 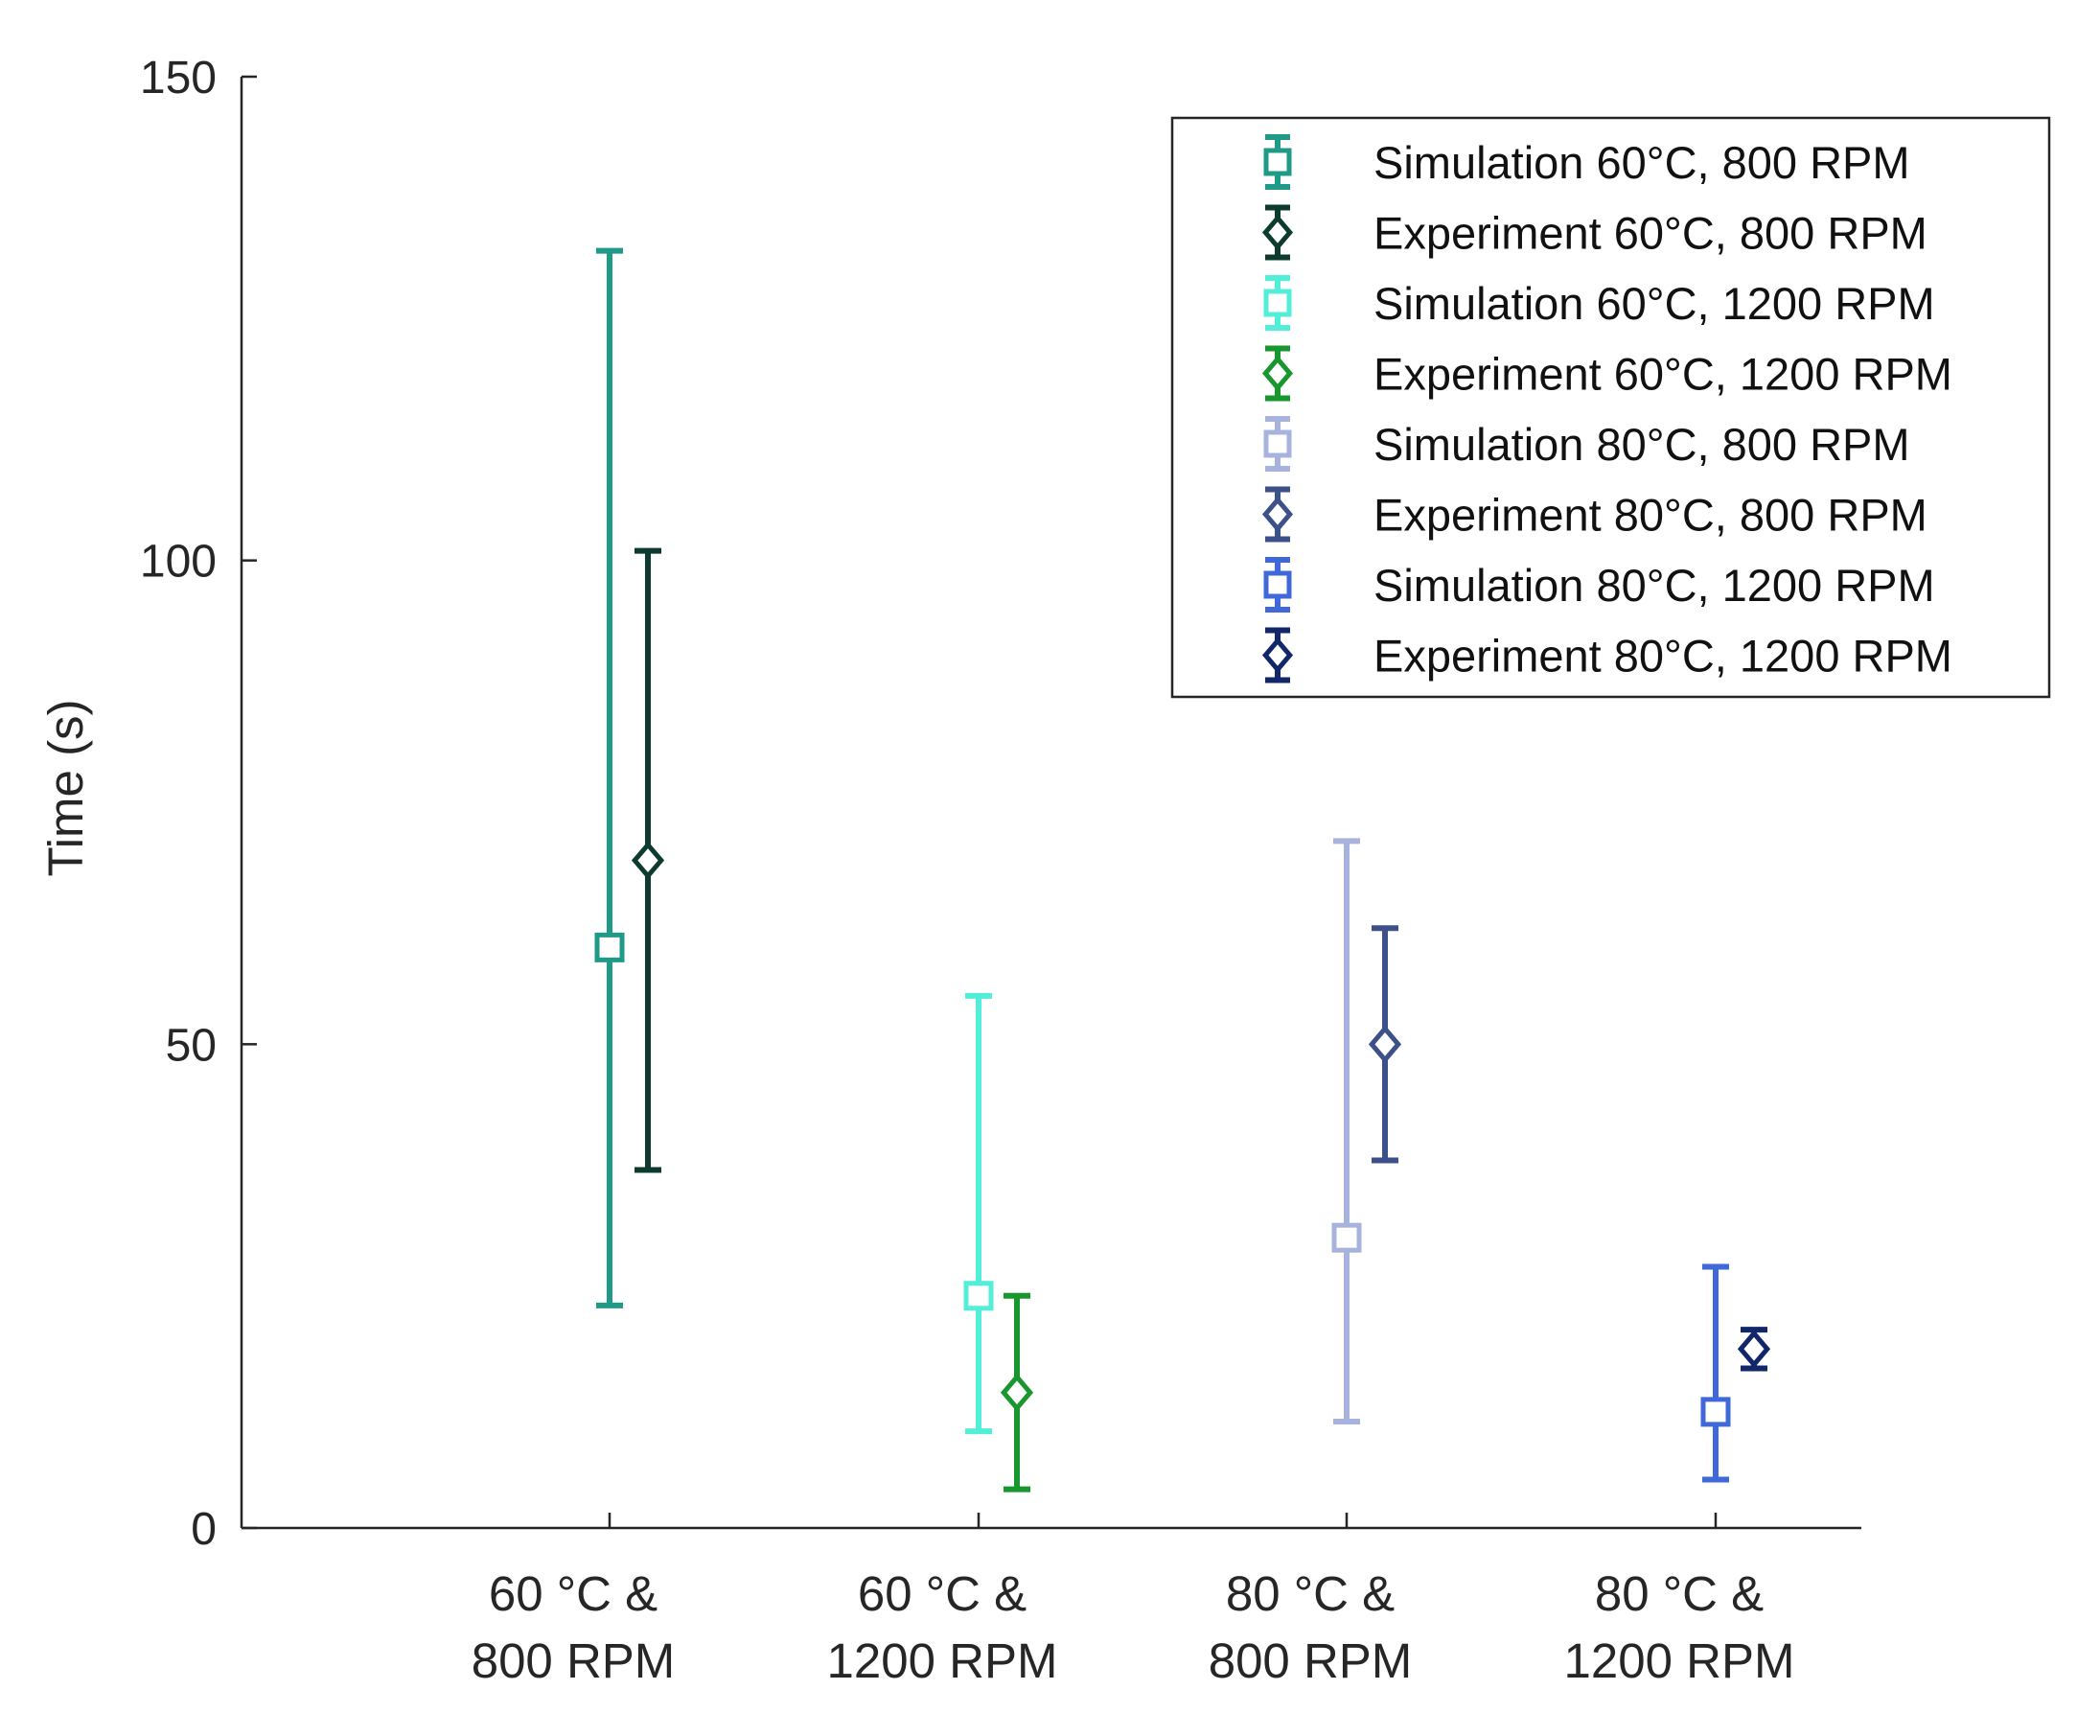 What do you see at coordinates (191, 1046) in the screenshot?
I see `y-tick-label: 50` at bounding box center [191, 1046].